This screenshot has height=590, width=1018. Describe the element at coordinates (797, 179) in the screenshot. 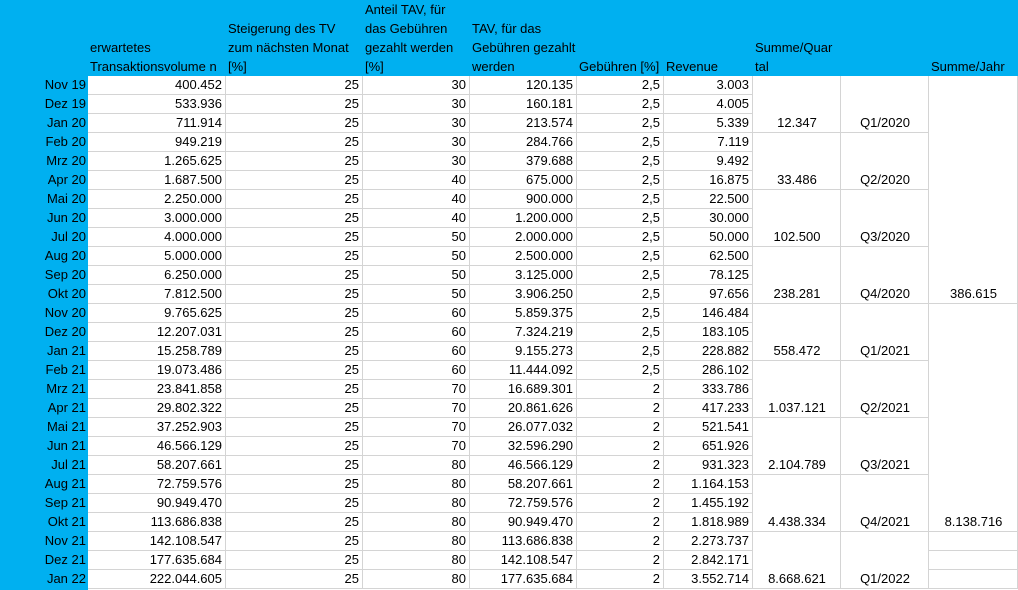

I see `quarter-sum: 33.486` at that location.